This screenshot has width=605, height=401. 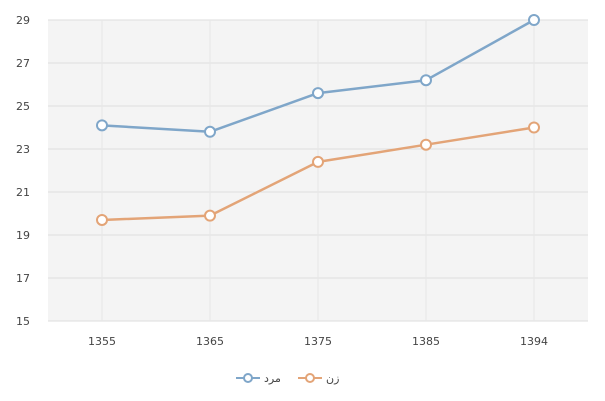 I want to click on y-tick-label: 17, so click(x=23, y=278).